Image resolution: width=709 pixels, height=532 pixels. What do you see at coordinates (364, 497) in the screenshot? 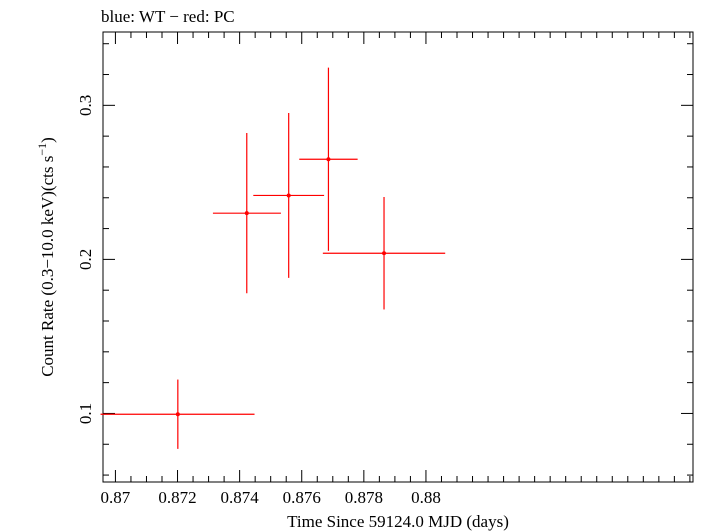
I see `x-tick-label: 0.878` at bounding box center [364, 497].